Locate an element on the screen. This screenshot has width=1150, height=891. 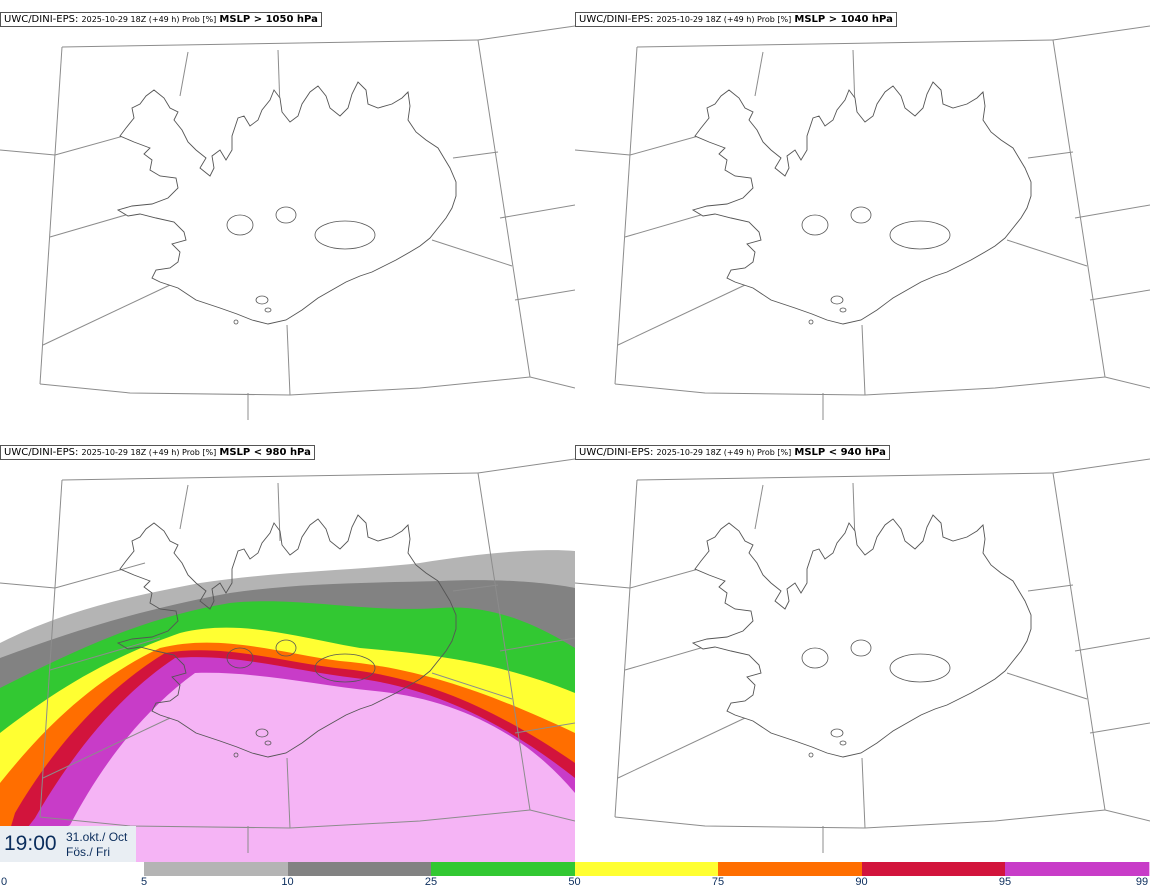
colorbar-tick-label: 0 is located at coordinates (4, 882).